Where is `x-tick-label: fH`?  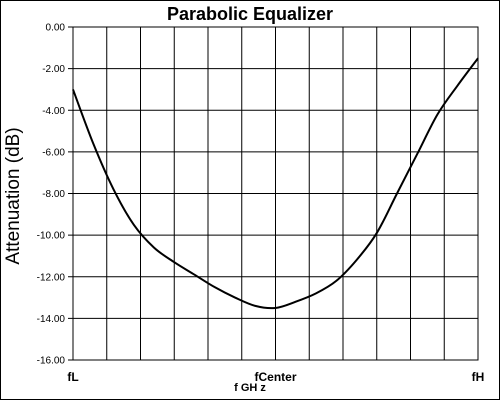
x-tick-label: fH is located at coordinates (478, 377).